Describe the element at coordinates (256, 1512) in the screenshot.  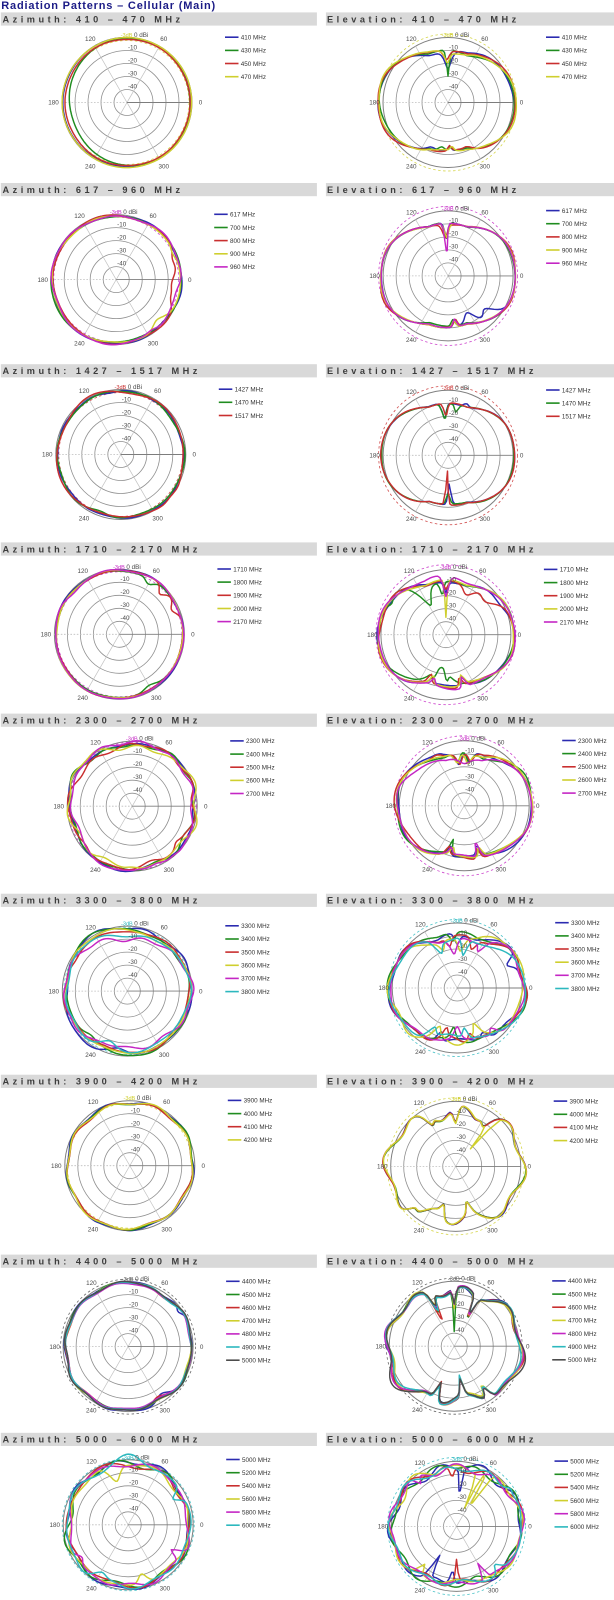
I see `svg-text: 5800 MHz` at that location.